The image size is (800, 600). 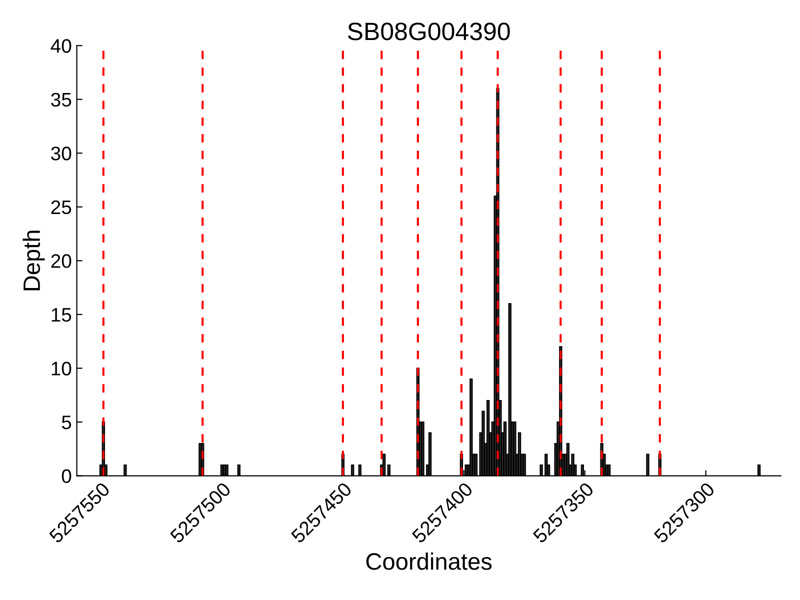 I want to click on y-tick-label: 35, so click(x=61, y=99).